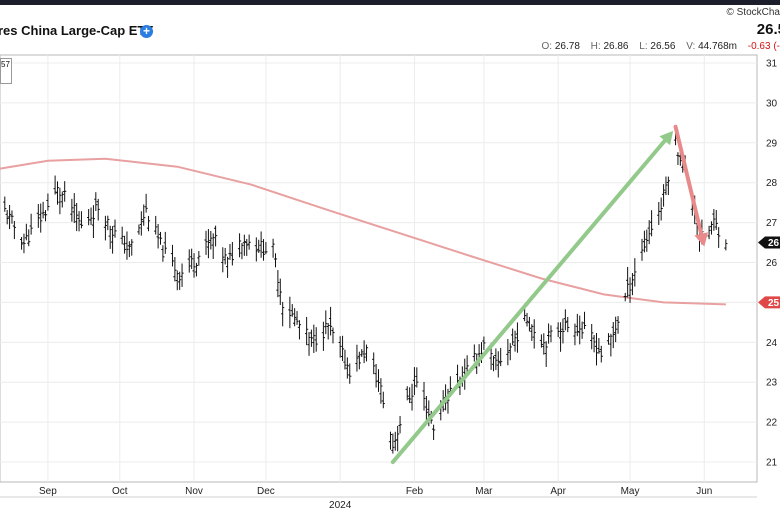  I want to click on last-price-tag-bg, so click(769, 242).